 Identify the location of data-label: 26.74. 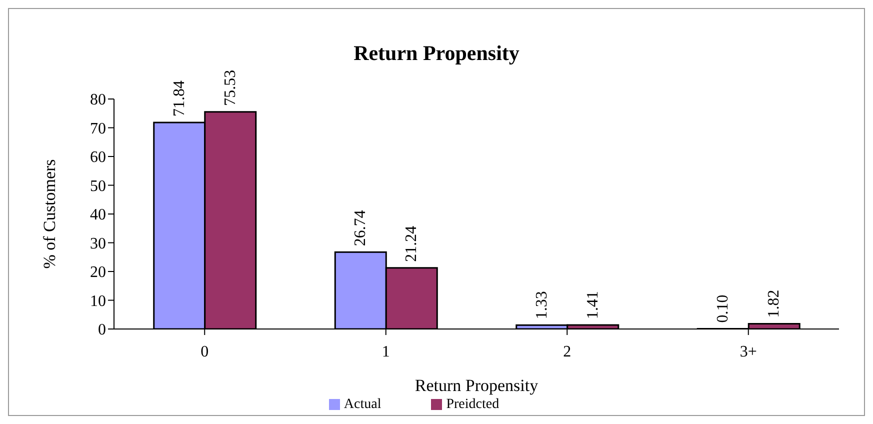
(361, 228).